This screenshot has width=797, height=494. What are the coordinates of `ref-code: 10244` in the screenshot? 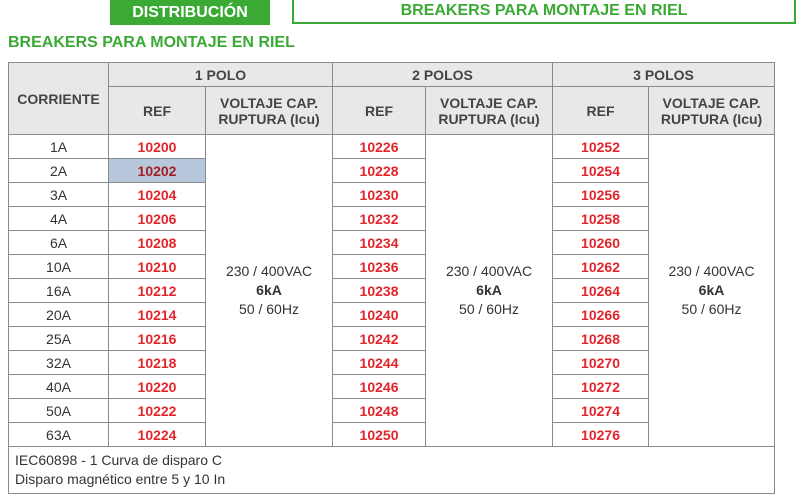 It's located at (379, 362).